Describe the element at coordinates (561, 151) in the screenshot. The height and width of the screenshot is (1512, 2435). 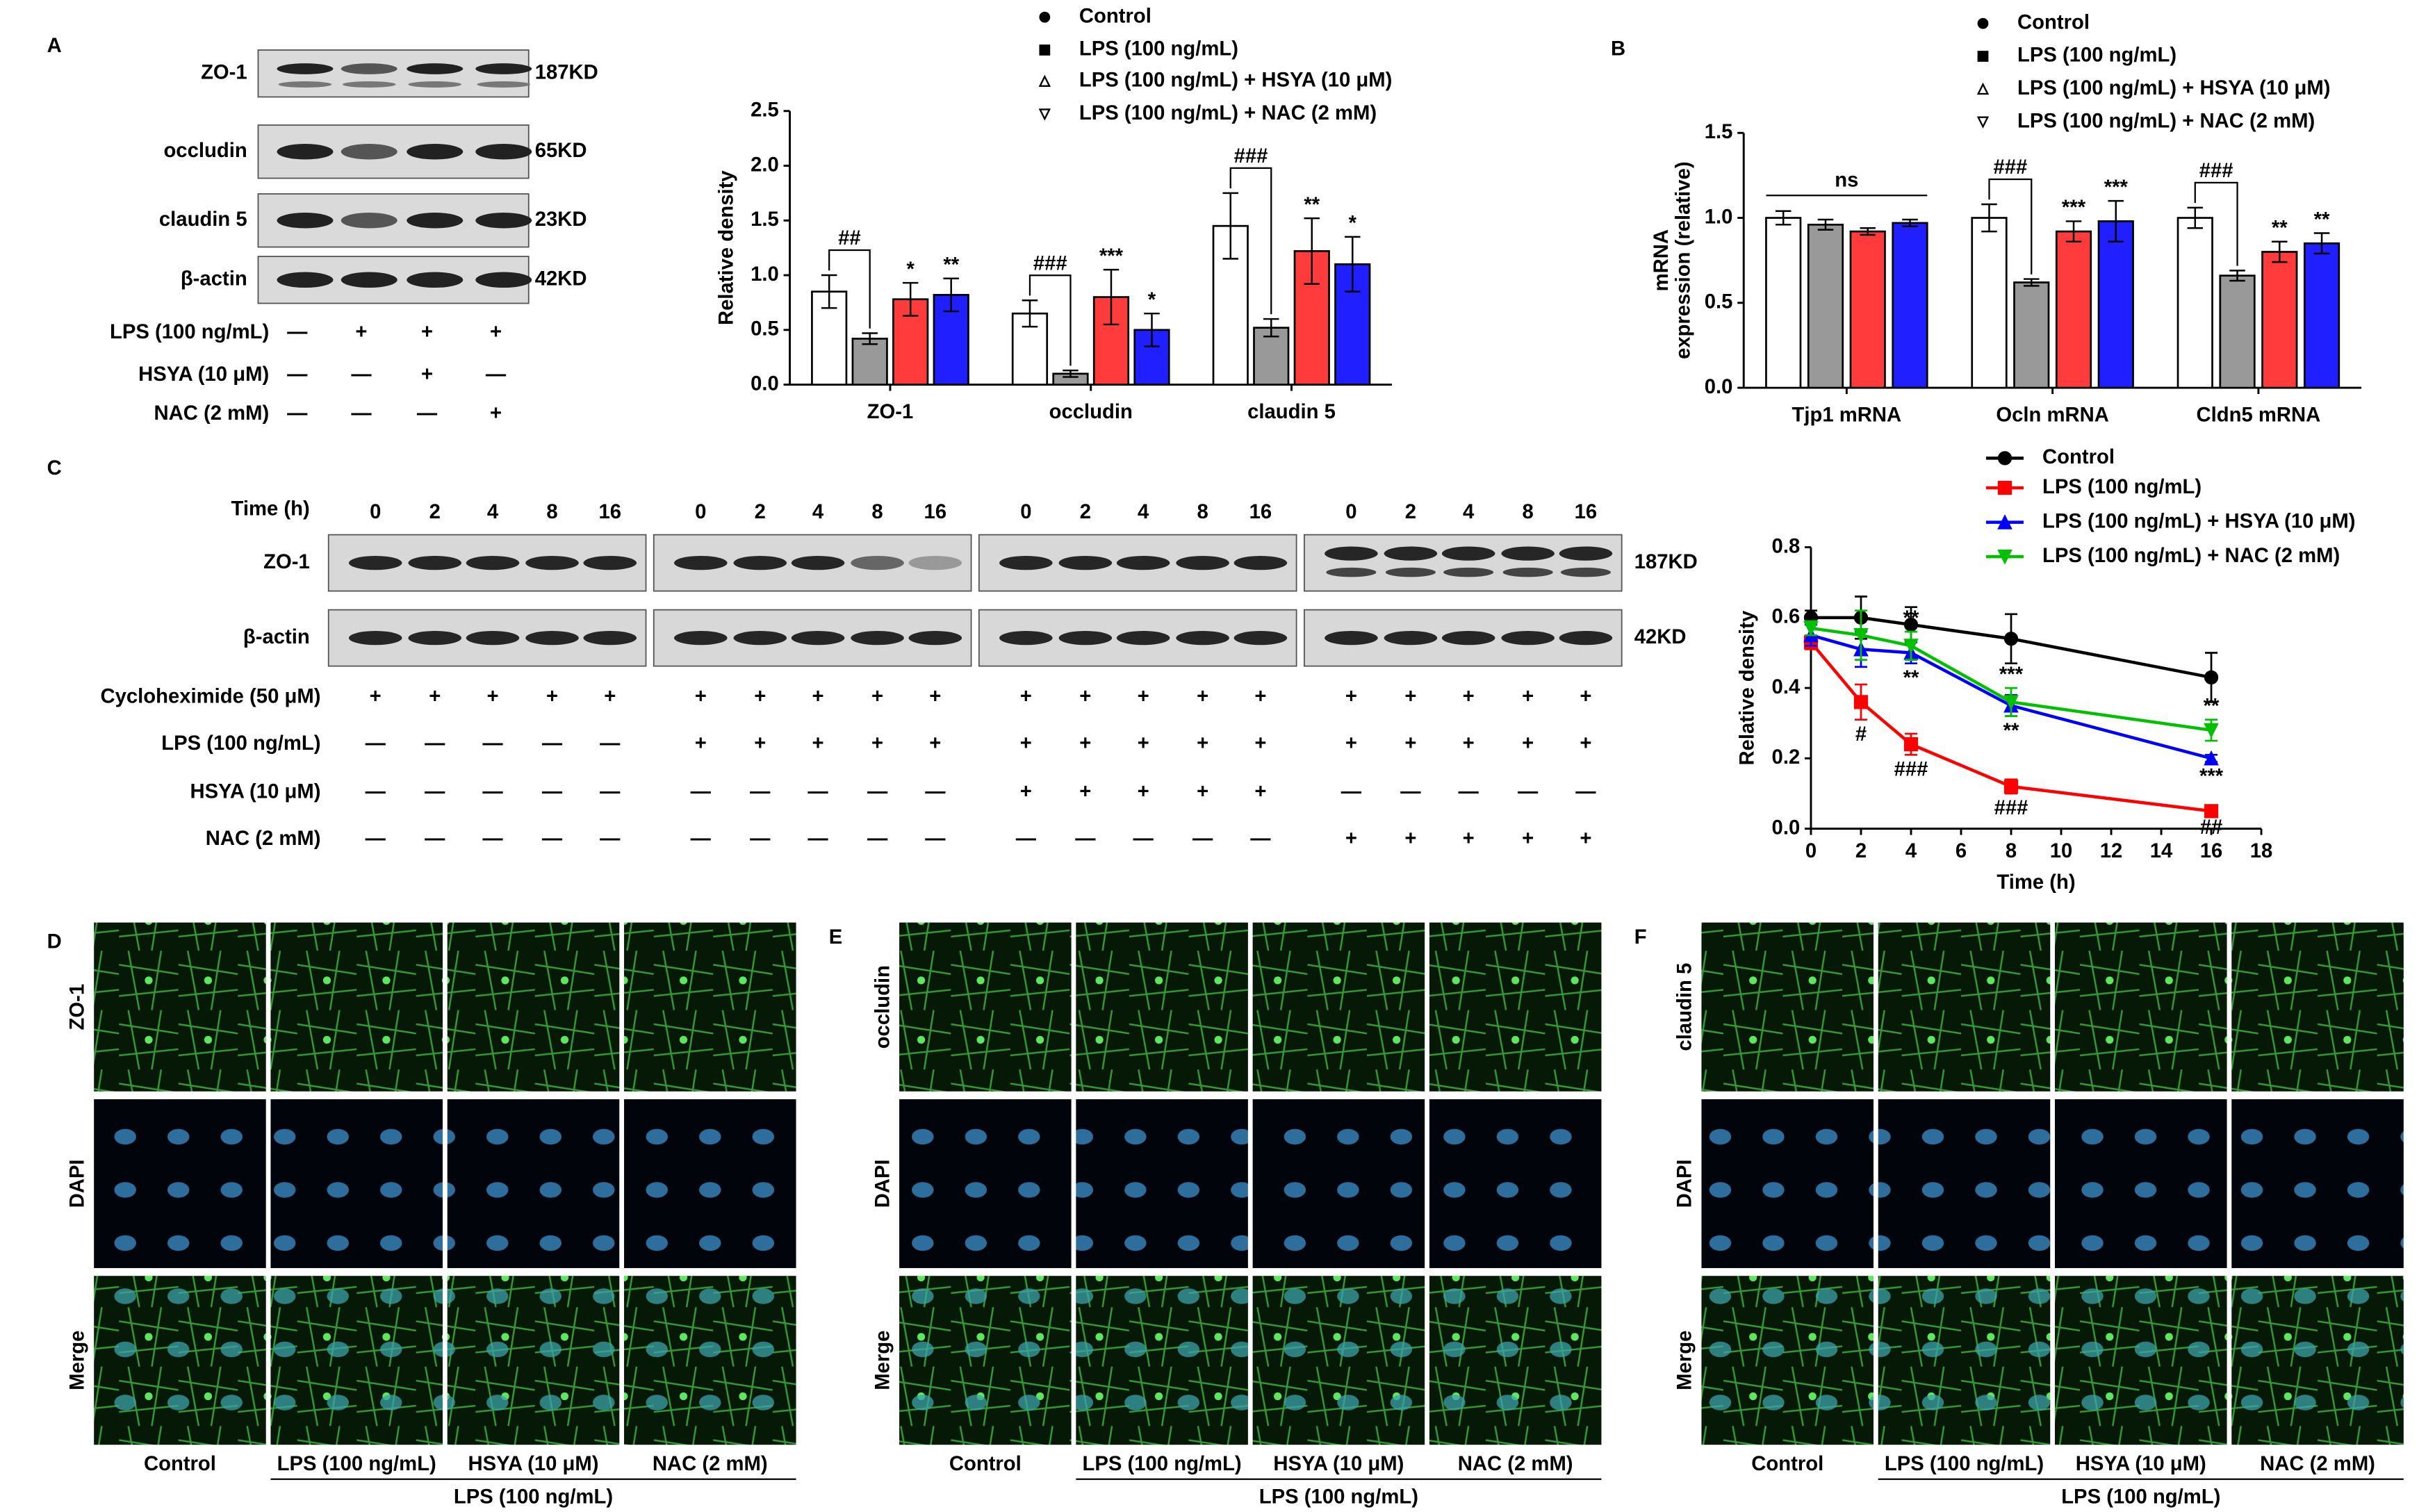
I see `size-label: 65KD` at that location.